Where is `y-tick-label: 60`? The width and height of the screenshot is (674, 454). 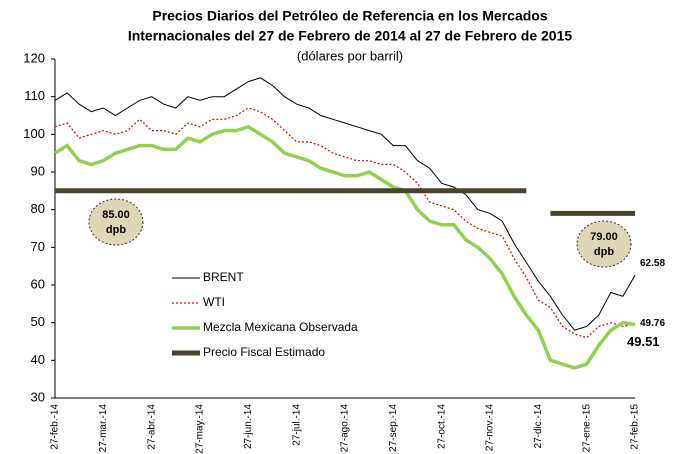 y-tick-label: 60 is located at coordinates (38, 283).